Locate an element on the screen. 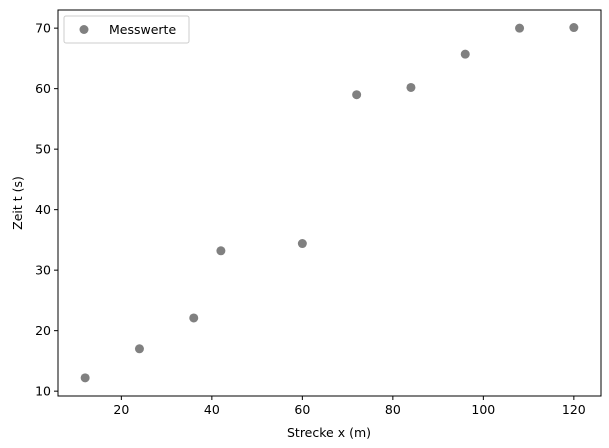 The image size is (609, 448). legend: Messwerte is located at coordinates (126, 29).